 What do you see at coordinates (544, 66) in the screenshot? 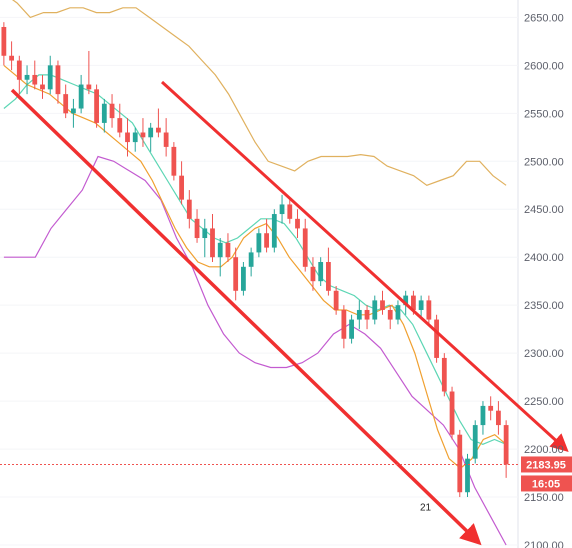
I see `price-tick-label: 2600.00` at bounding box center [544, 66].